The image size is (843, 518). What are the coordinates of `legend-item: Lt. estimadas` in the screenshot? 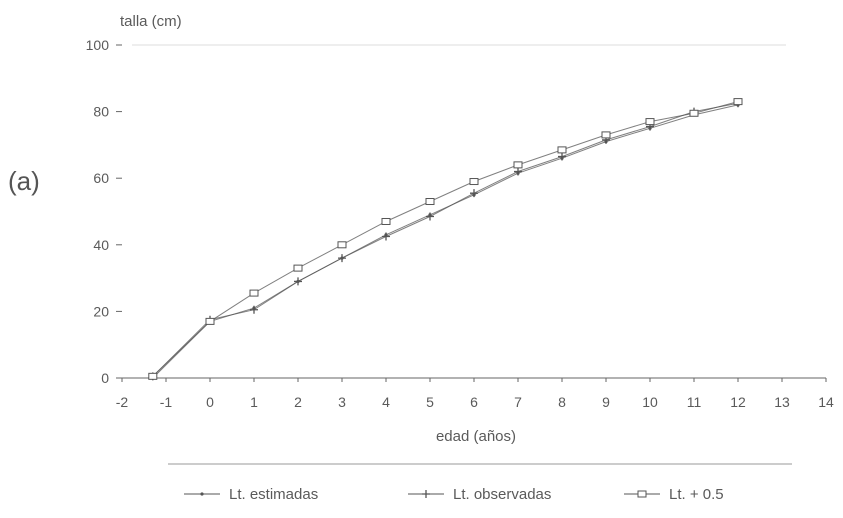 It's located at (251, 494).